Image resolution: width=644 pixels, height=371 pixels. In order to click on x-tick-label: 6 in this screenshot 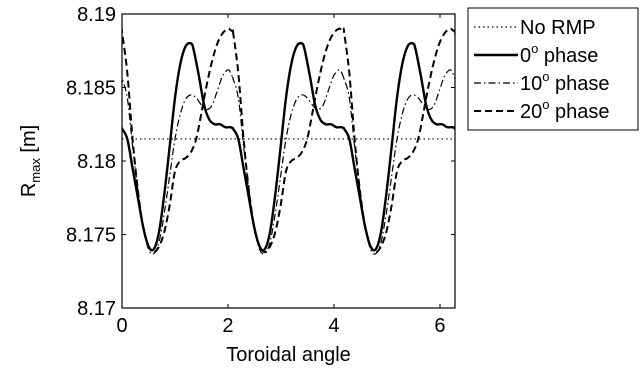, I will do `click(439, 326)`.